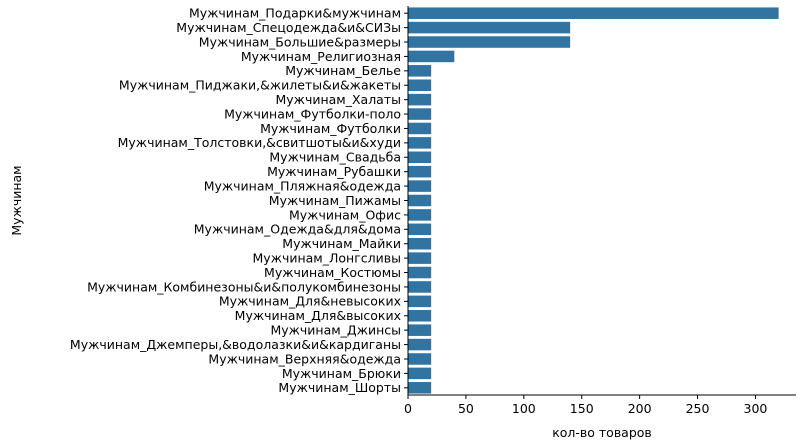 Image resolution: width=806 pixels, height=448 pixels. I want to click on x-tick-label: 150, so click(582, 408).